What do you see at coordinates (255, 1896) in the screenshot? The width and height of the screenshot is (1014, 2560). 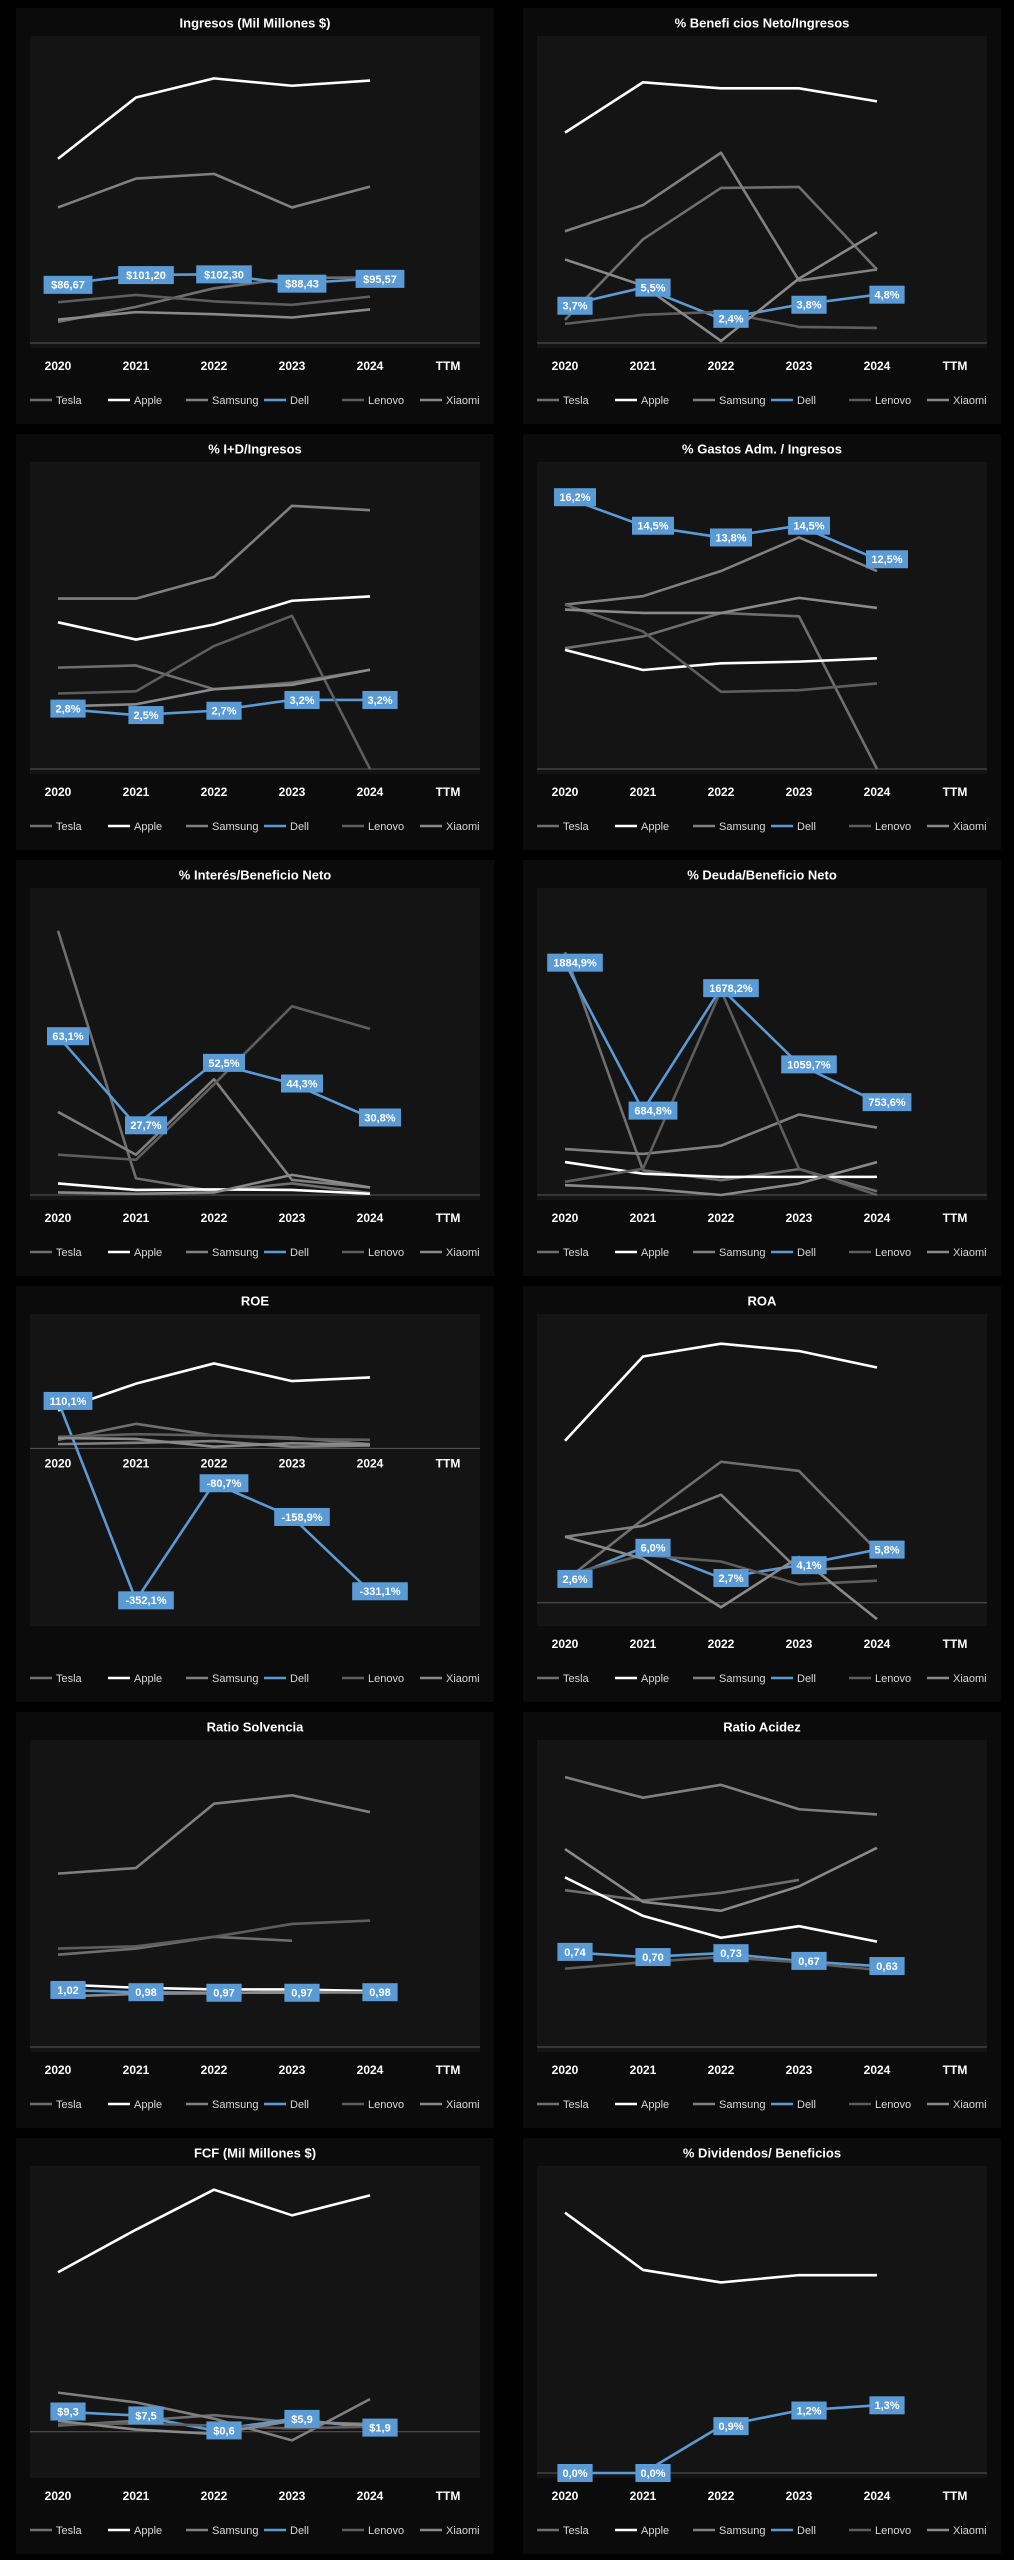 I see `plot-bg` at bounding box center [255, 1896].